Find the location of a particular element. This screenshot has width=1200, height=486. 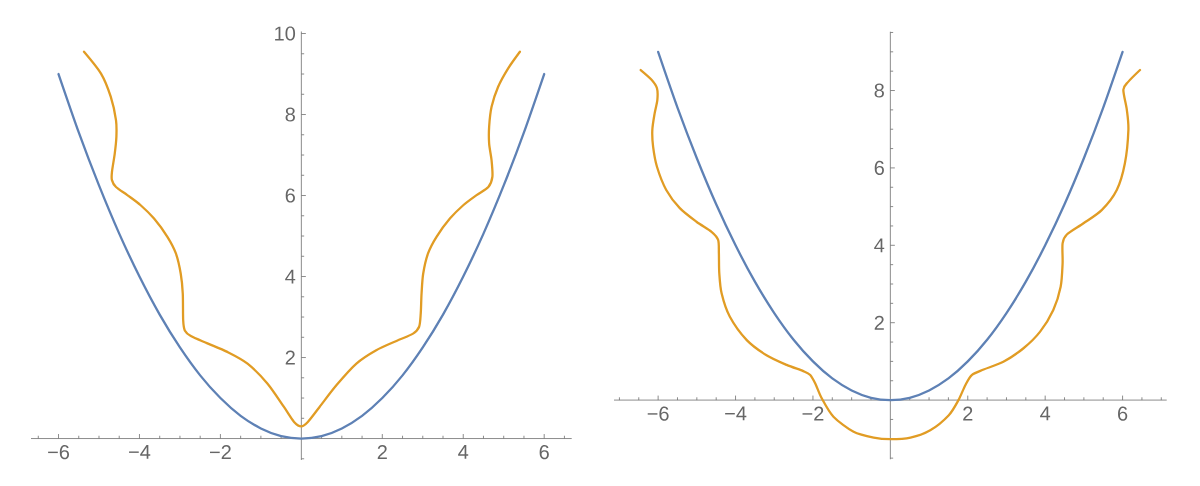

y-tick-label: 10 is located at coordinates (285, 33).